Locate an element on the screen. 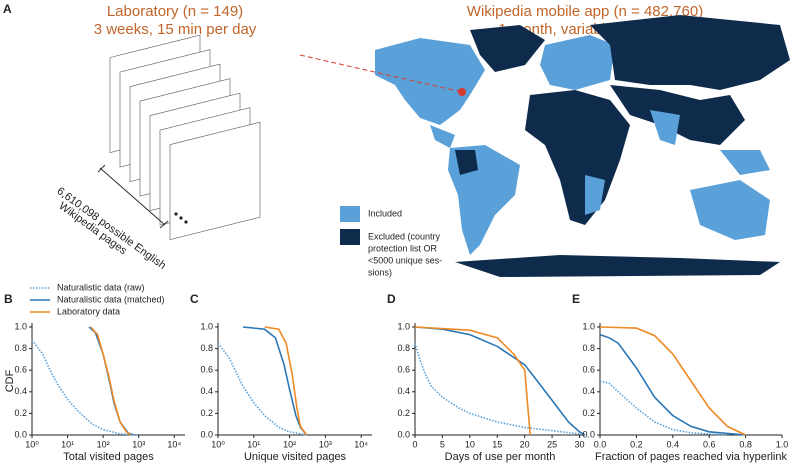  x-tick-label: 0.2 is located at coordinates (636, 444).